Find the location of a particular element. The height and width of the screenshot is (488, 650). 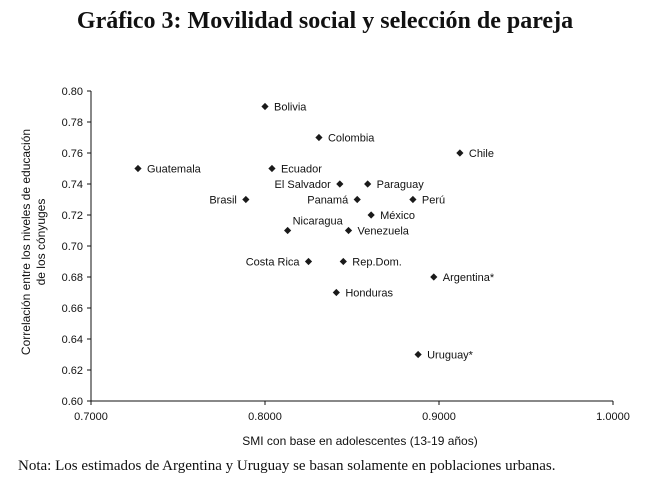

x-tick-label: 0.8000 is located at coordinates (265, 417).